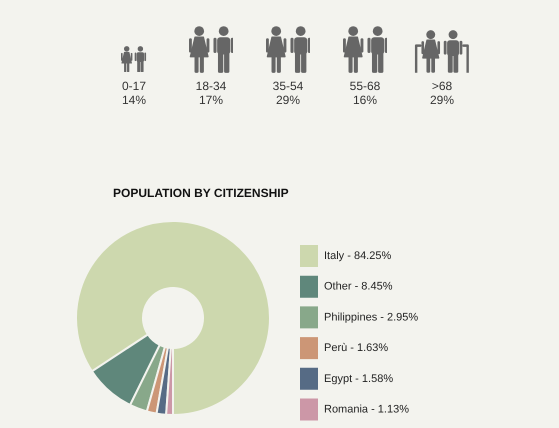  I want to click on legend-label: Italy - 84.25%, so click(358, 256).